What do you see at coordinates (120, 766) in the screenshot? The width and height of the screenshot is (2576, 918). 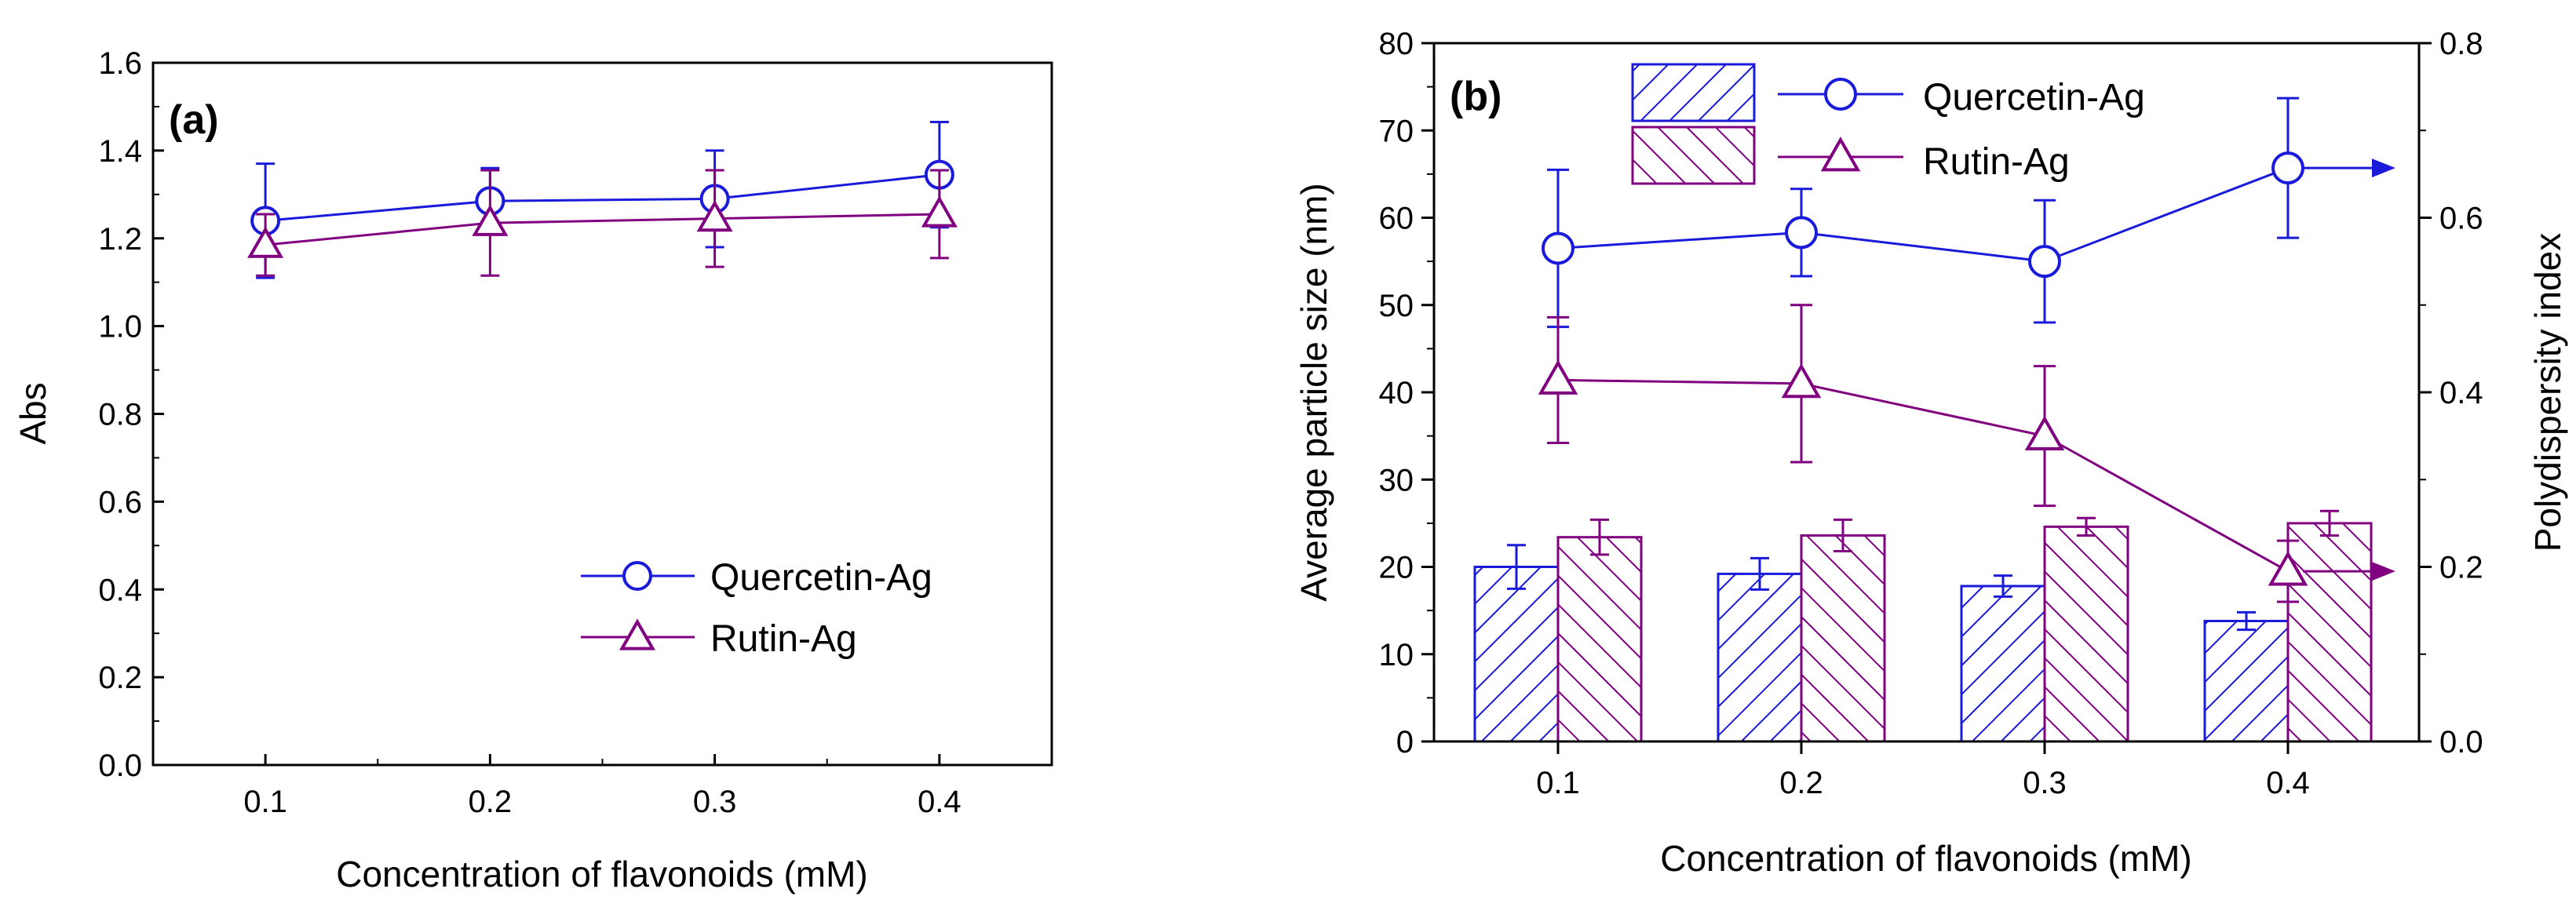 I see `panel-a-ytick-label-0: 0.0` at bounding box center [120, 766].